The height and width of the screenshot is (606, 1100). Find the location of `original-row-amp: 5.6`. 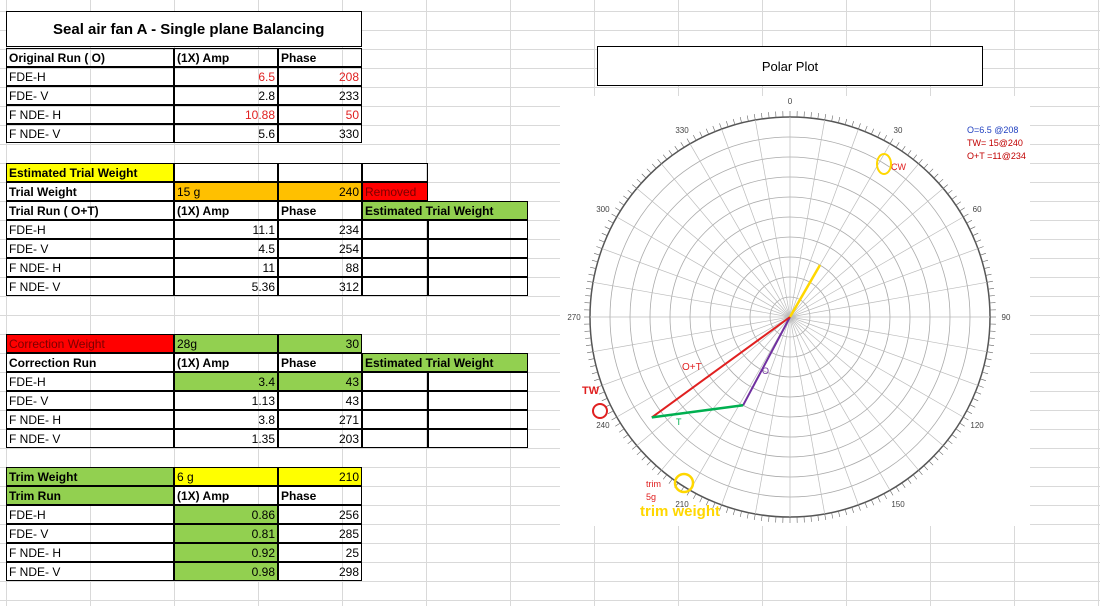

original-row-amp: 5.6 is located at coordinates (226, 133).